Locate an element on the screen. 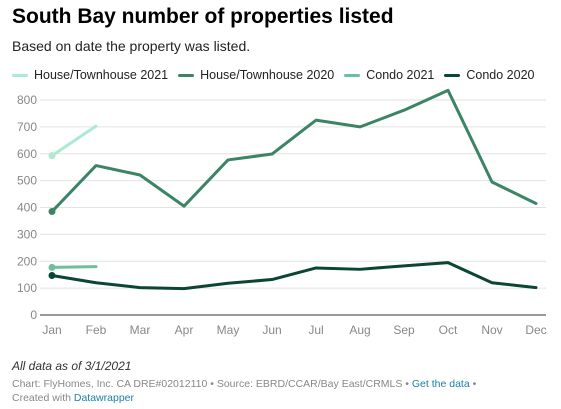  x-tick-label: Sep is located at coordinates (404, 330).